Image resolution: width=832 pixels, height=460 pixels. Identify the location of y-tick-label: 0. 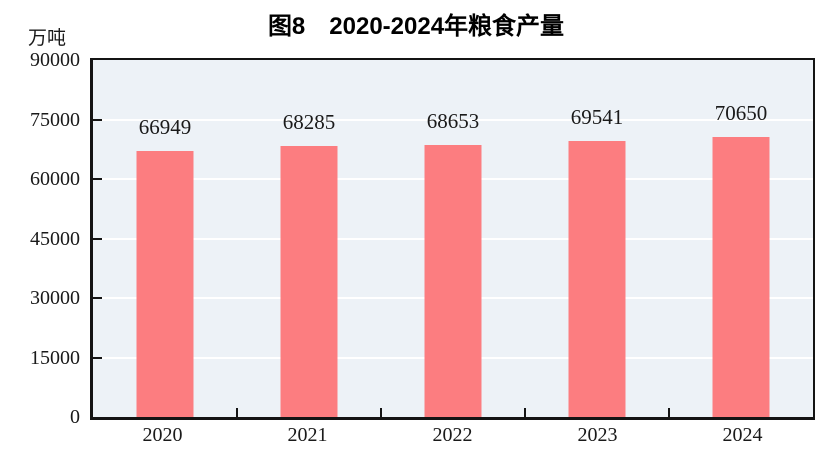
(75, 417).